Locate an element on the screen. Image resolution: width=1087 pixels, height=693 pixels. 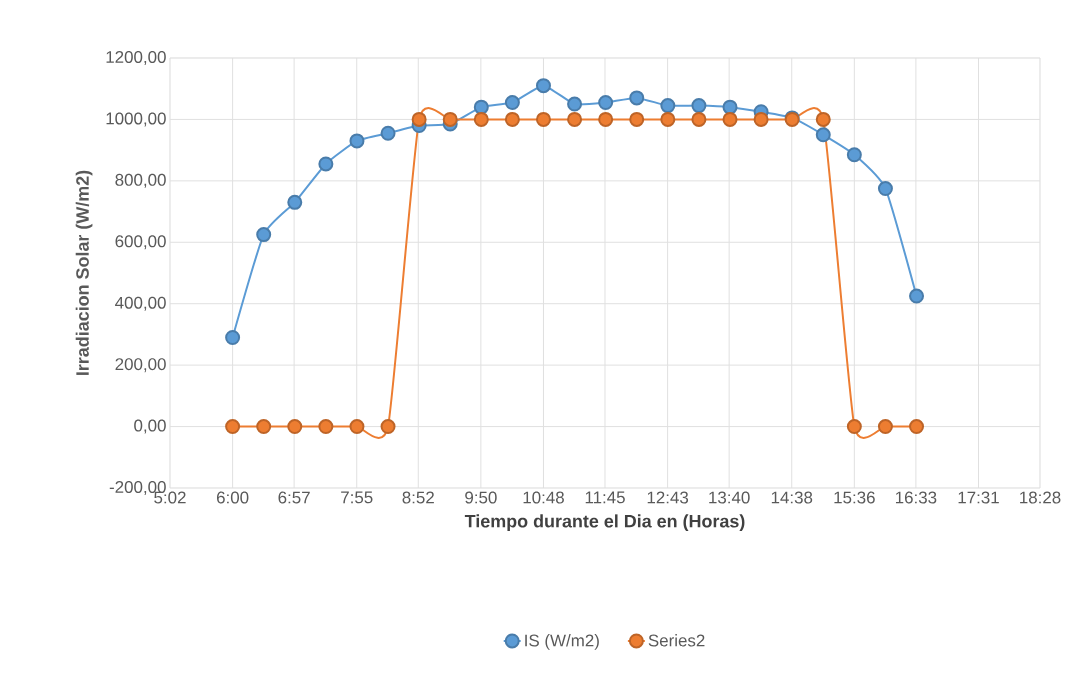
y-tick-label: 600,00 is located at coordinates (140, 242).